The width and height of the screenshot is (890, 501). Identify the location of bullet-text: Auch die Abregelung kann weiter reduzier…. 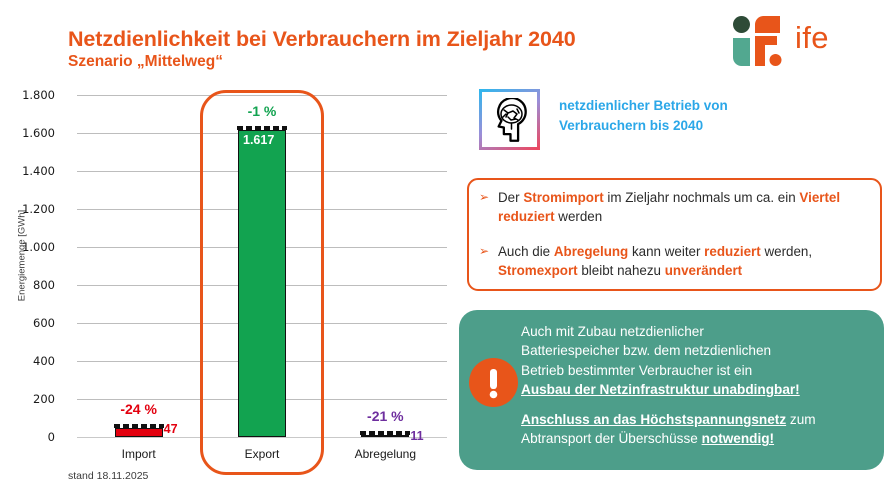
(655, 261).